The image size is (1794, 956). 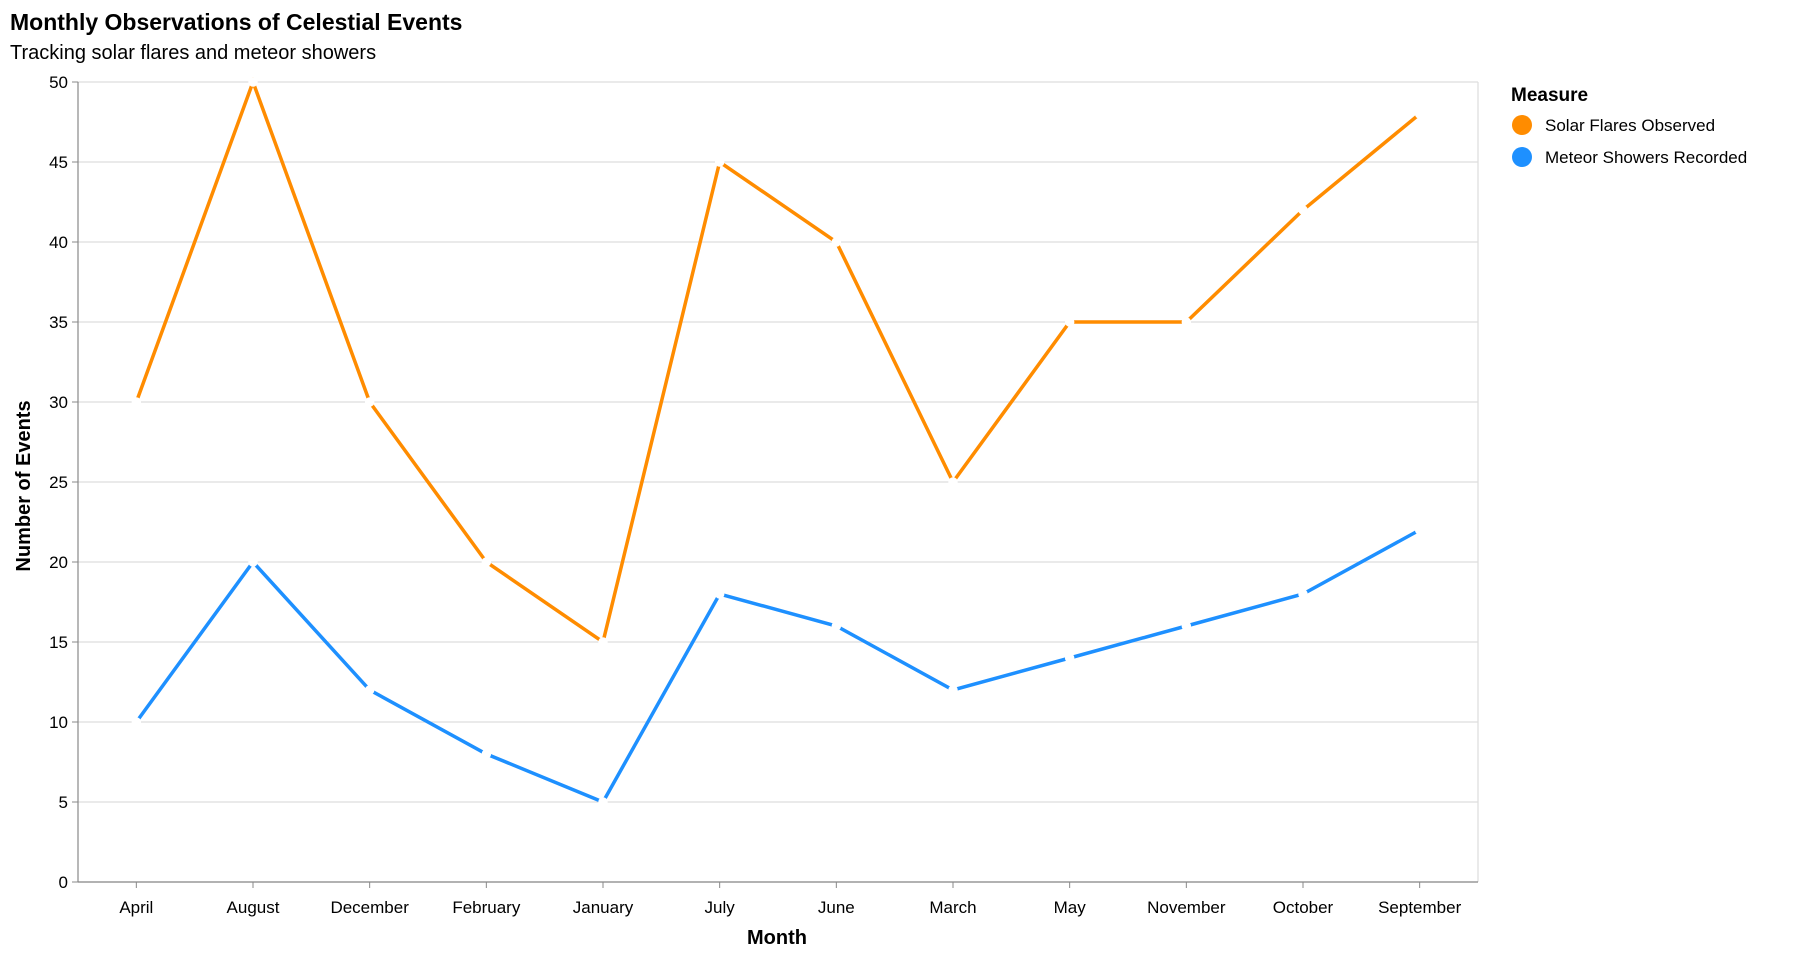 What do you see at coordinates (136, 907) in the screenshot?
I see `x-tick-label: April` at bounding box center [136, 907].